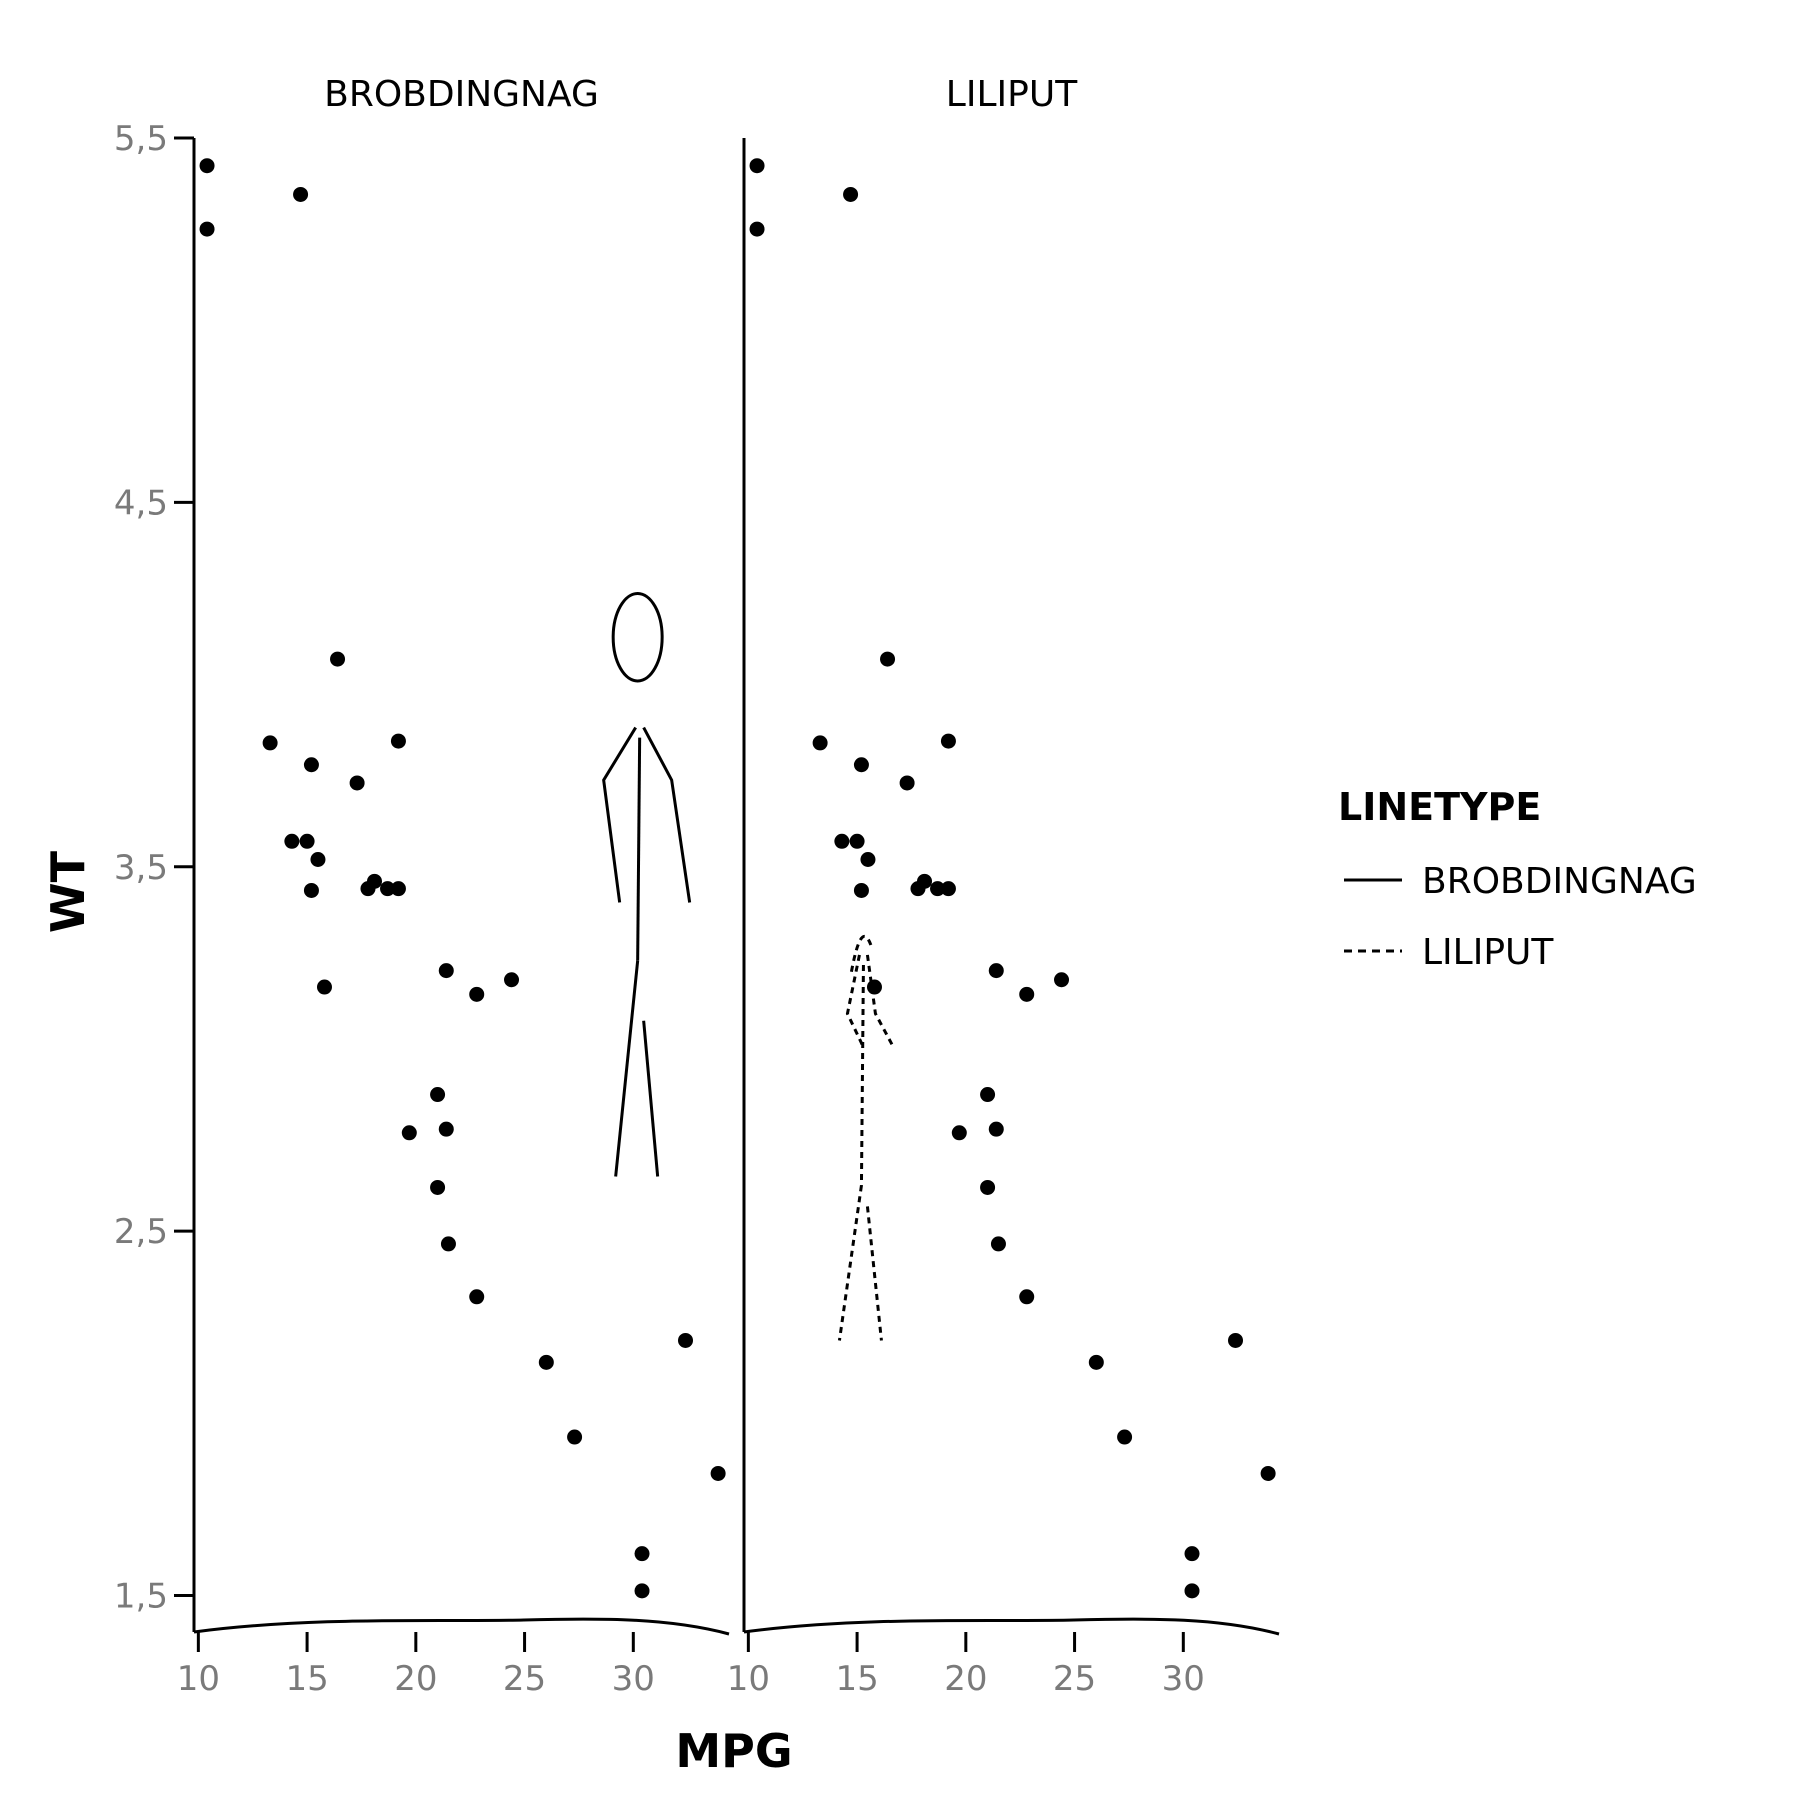 The width and height of the screenshot is (1800, 1800). What do you see at coordinates (141, 1597) in the screenshot?
I see `y-tick-label: 1,5` at bounding box center [141, 1597].